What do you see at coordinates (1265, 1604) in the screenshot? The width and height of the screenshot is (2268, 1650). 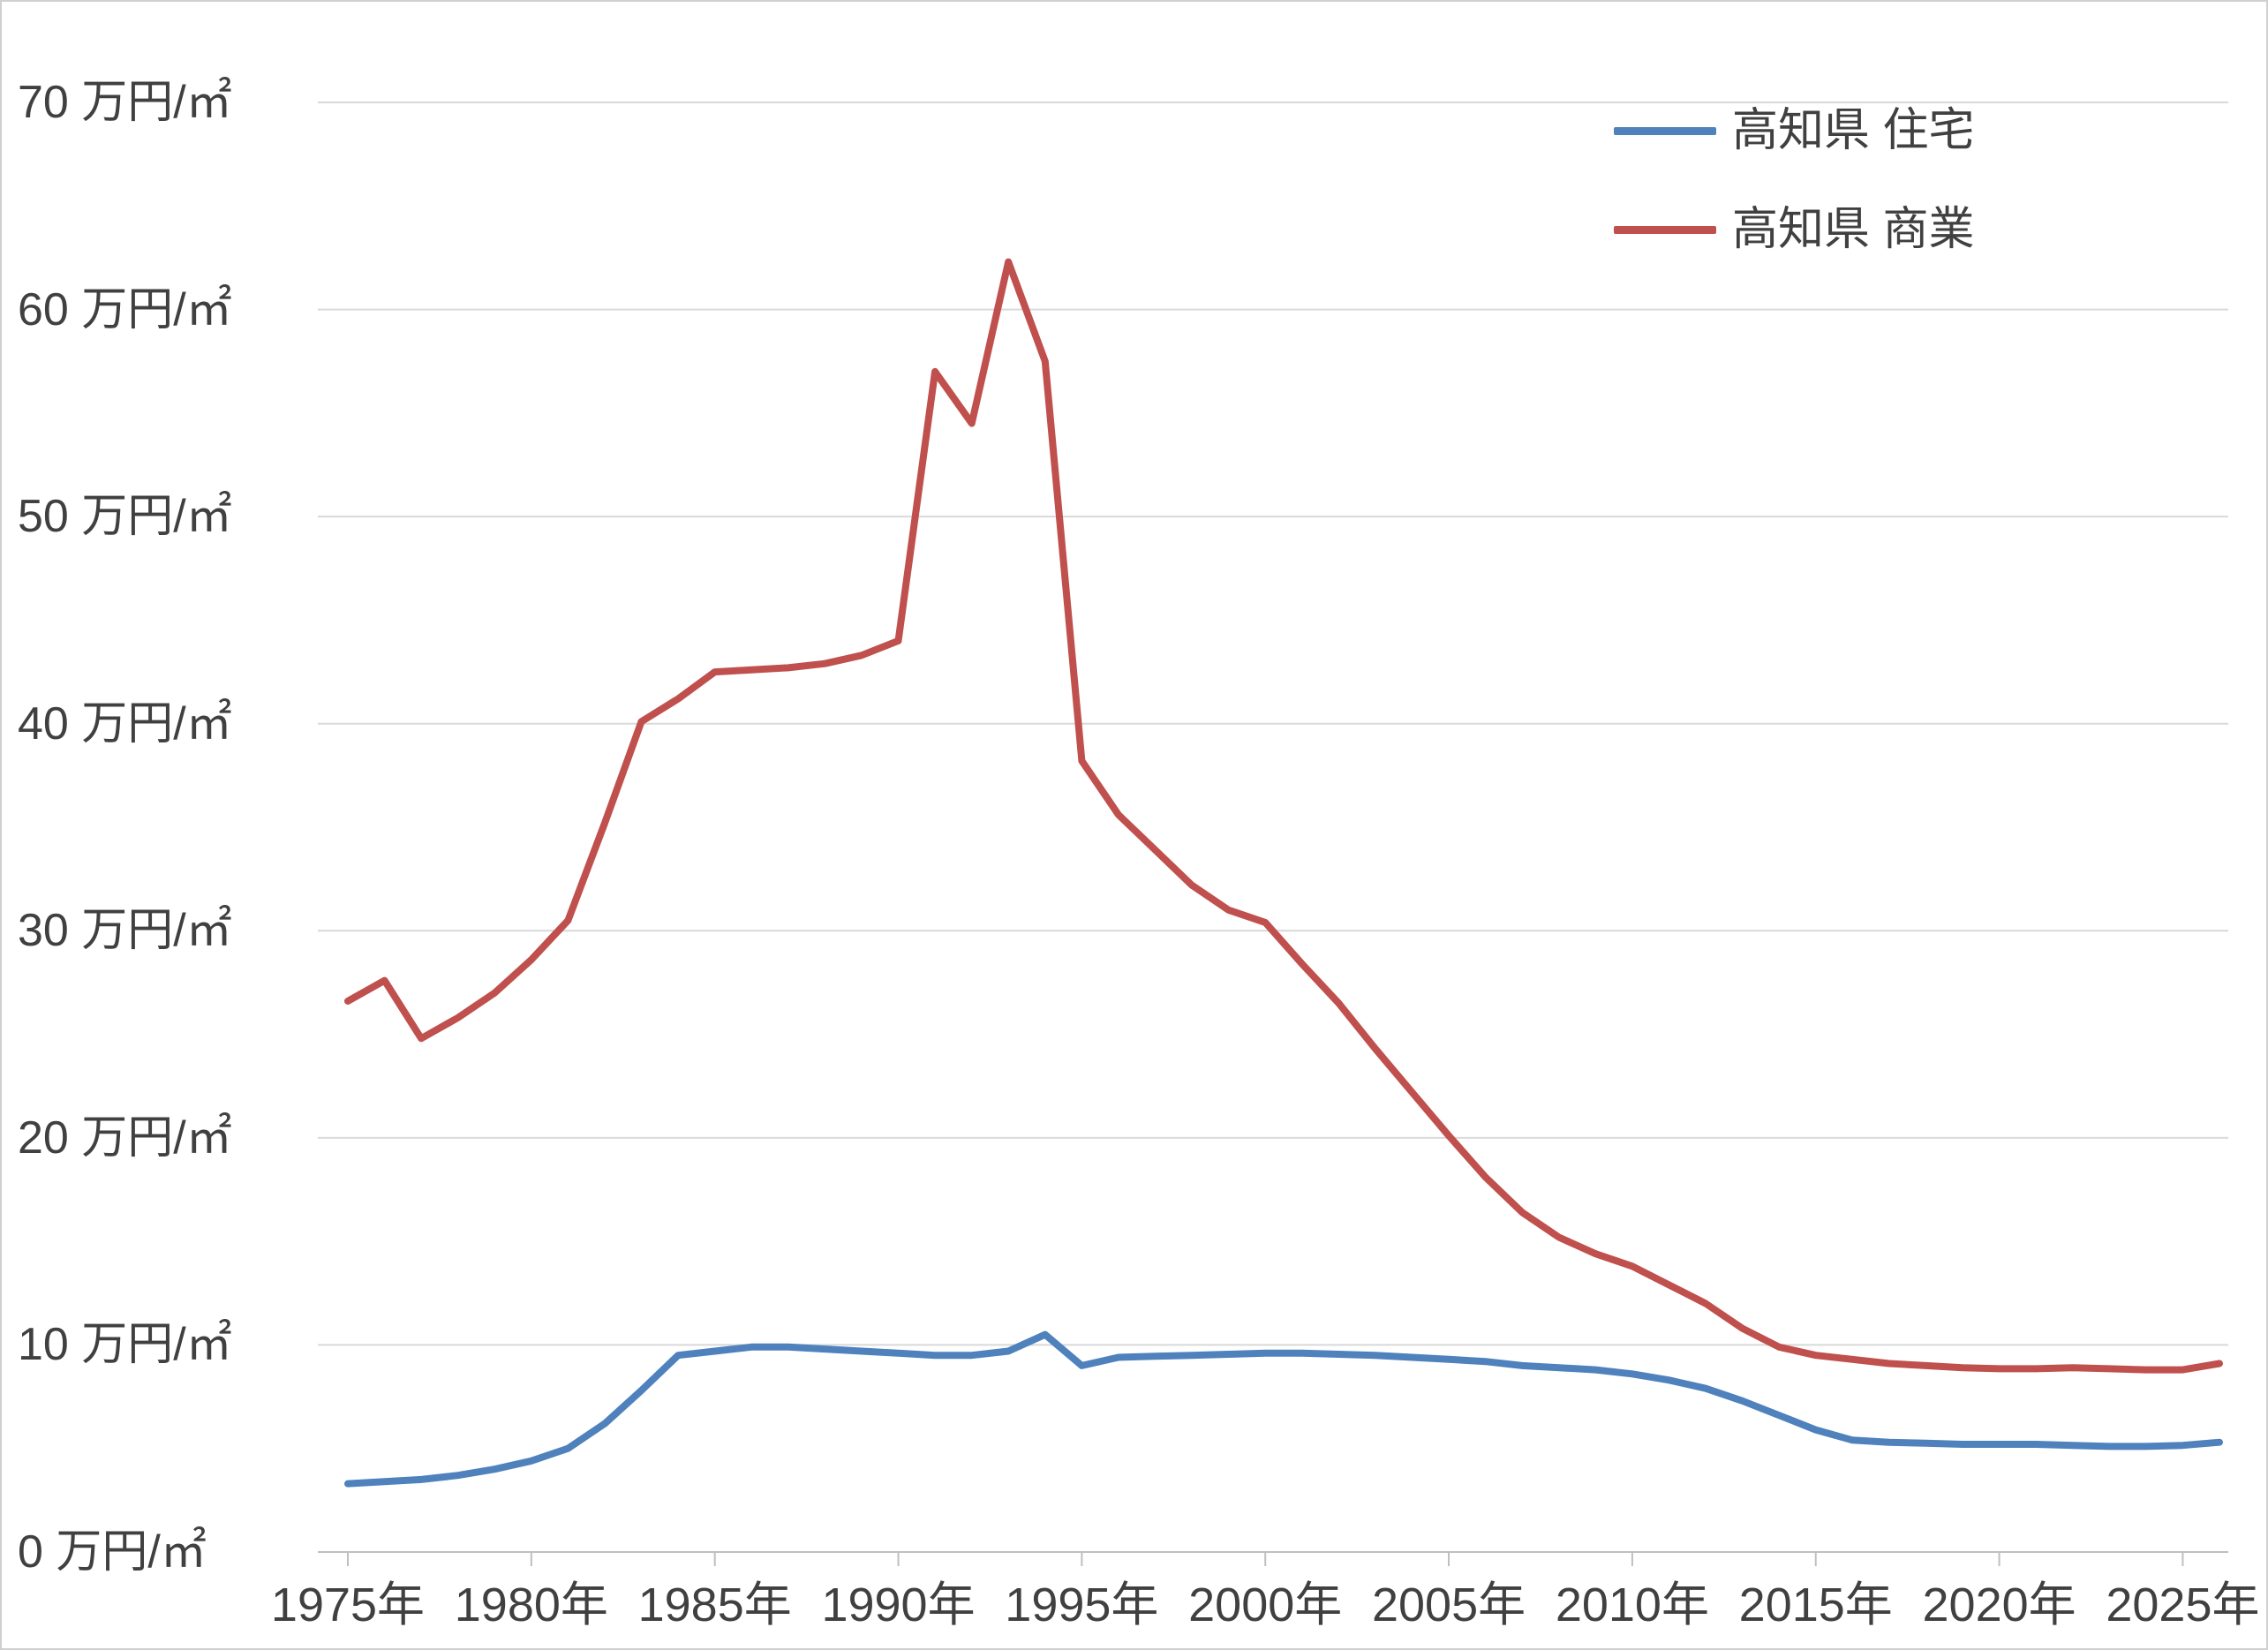 I see `x-tick-label-2000: 2000年` at bounding box center [1265, 1604].